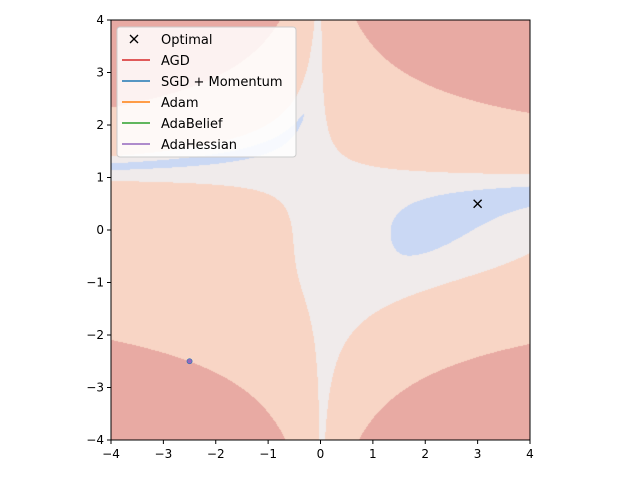  Describe the element at coordinates (192, 124) in the screenshot. I see `legend-label: AdaBelief` at that location.